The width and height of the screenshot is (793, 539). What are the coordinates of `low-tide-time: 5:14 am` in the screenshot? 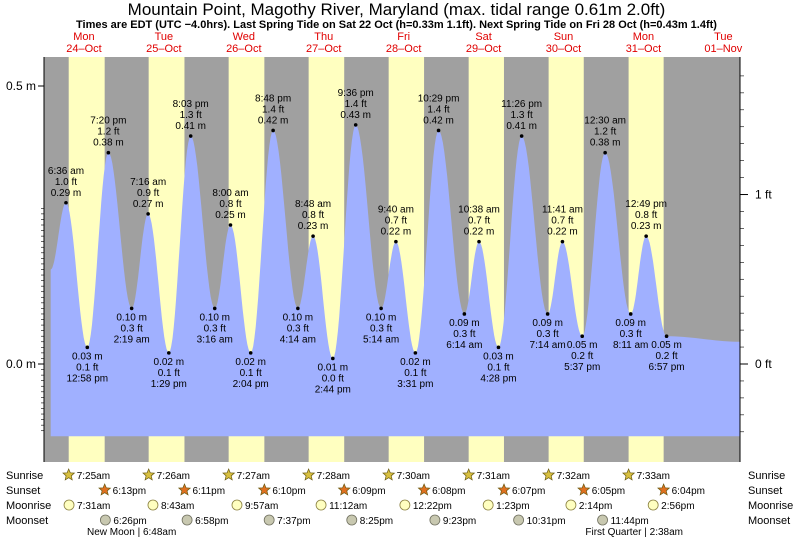 It's located at (381, 339).